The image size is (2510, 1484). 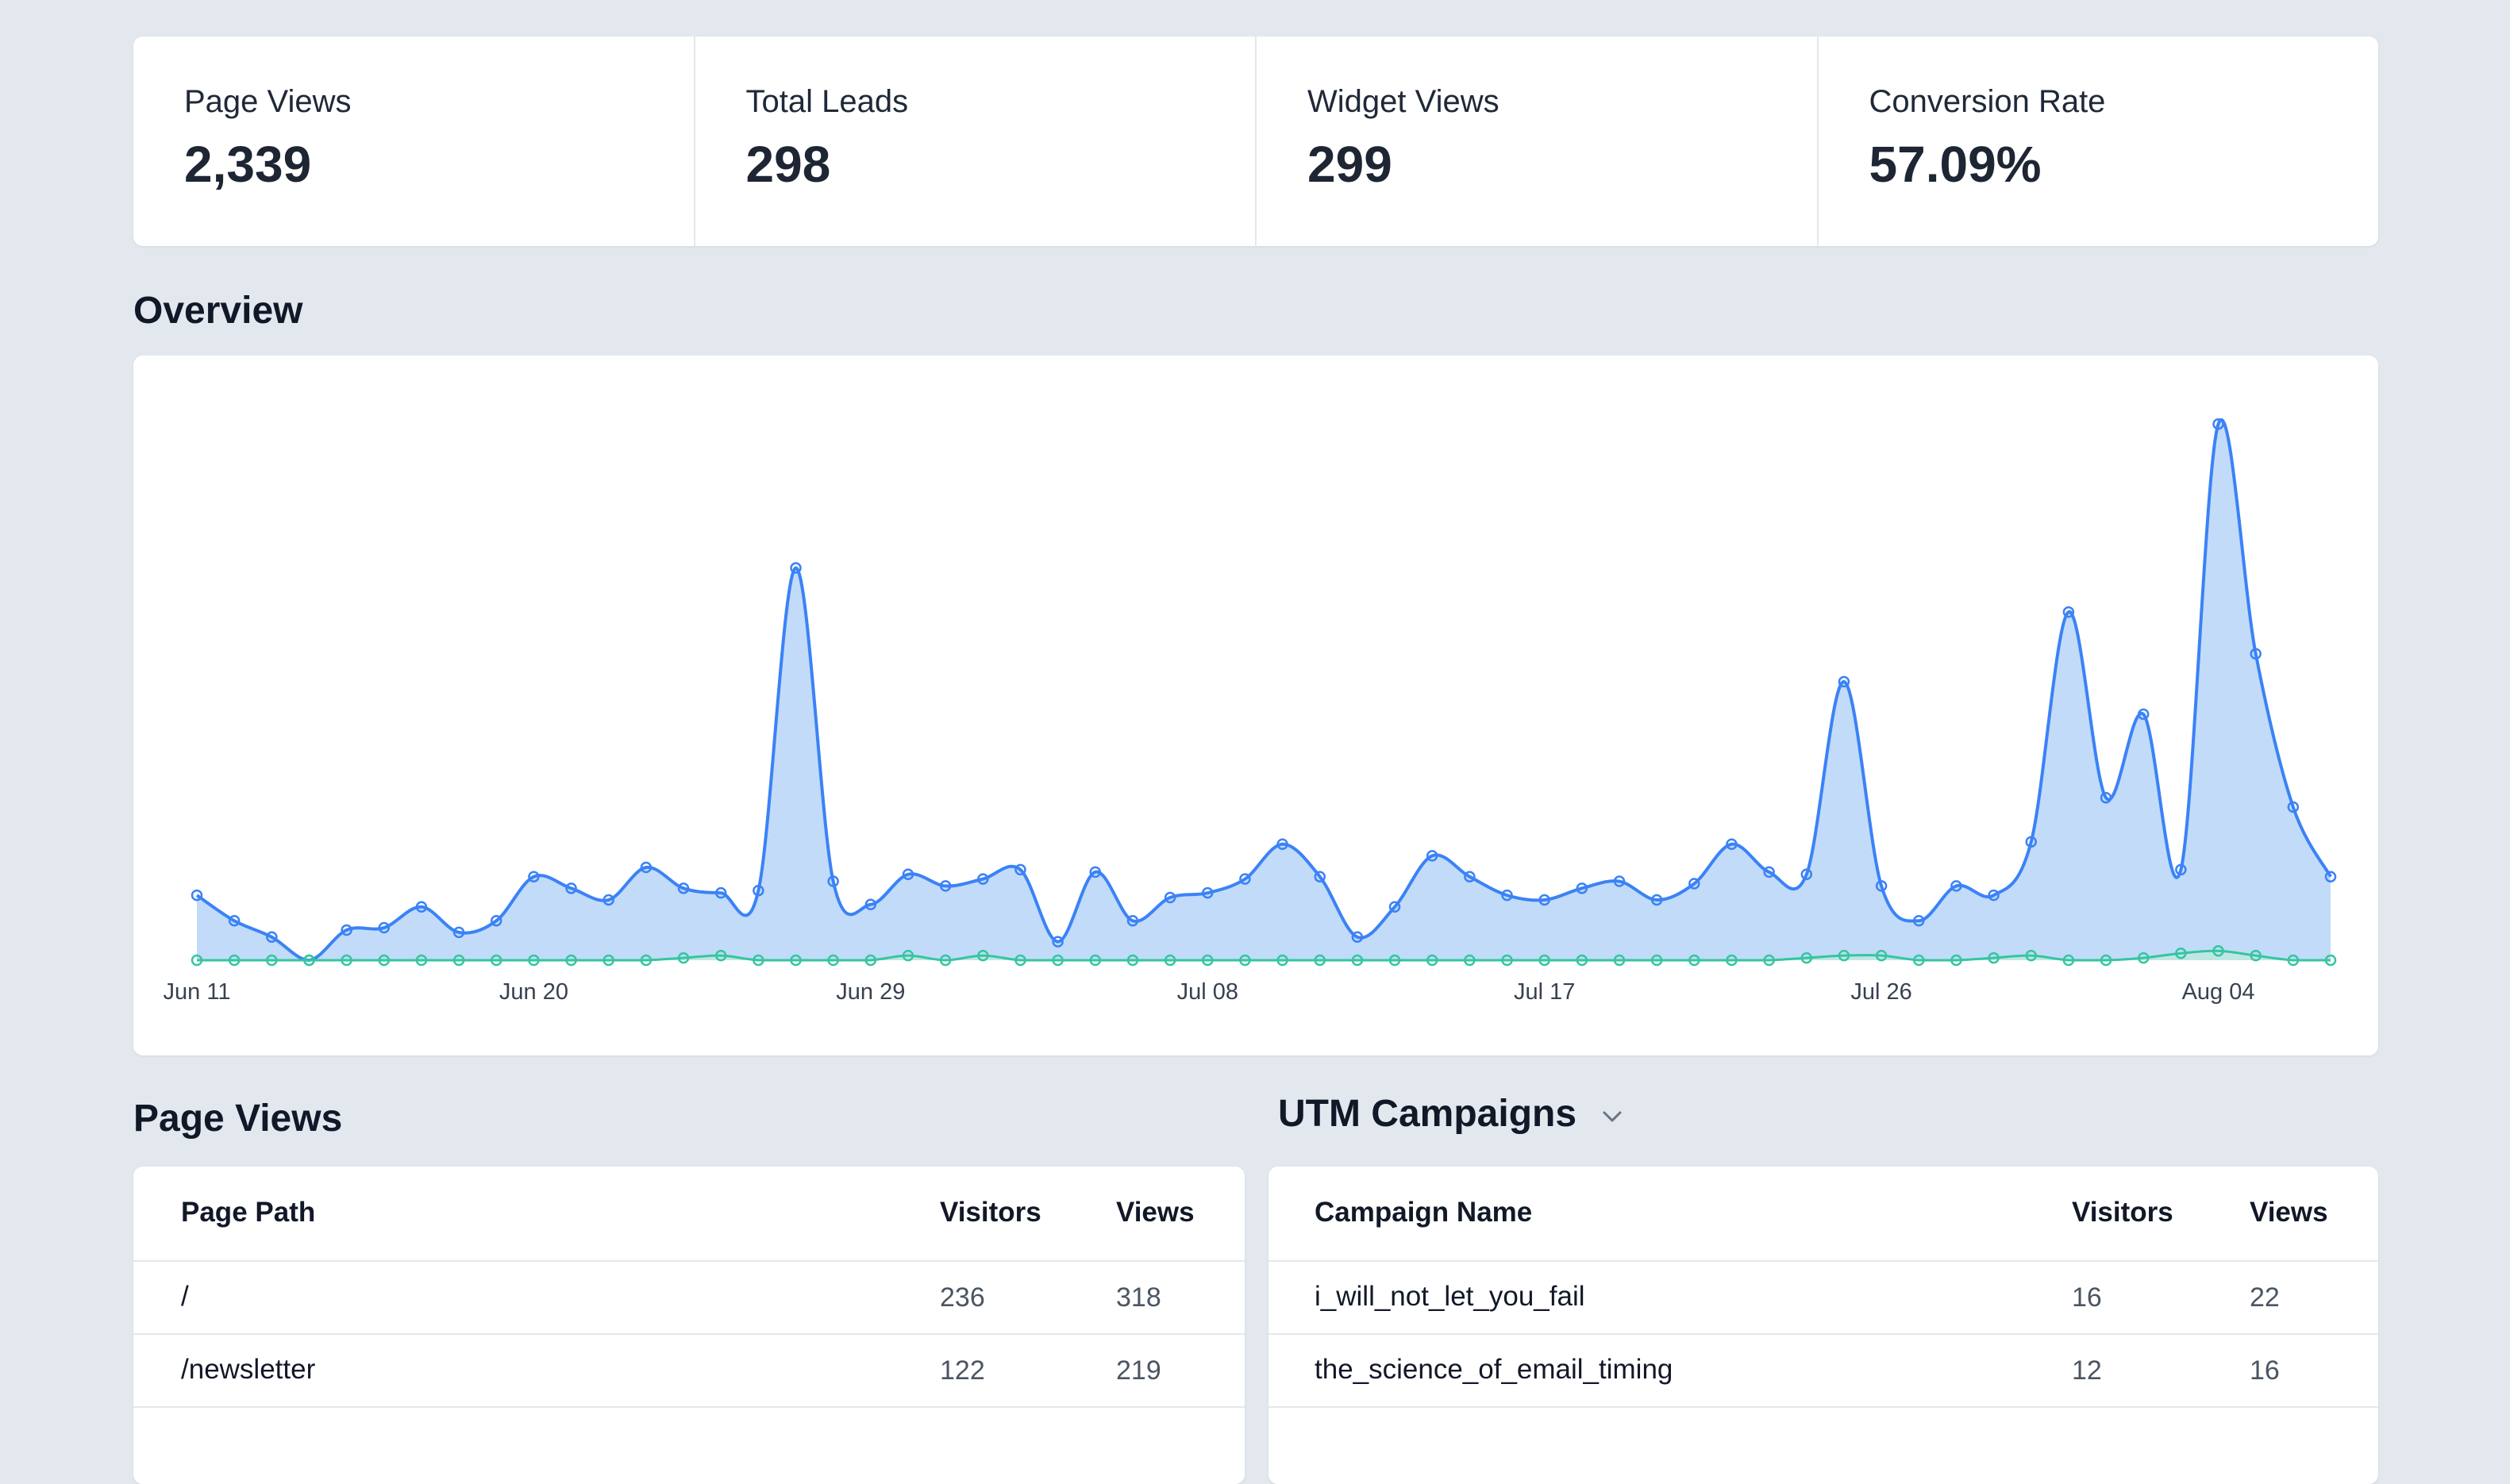 I want to click on column-header-campaign-name: Campaign Name, so click(x=1424, y=1212).